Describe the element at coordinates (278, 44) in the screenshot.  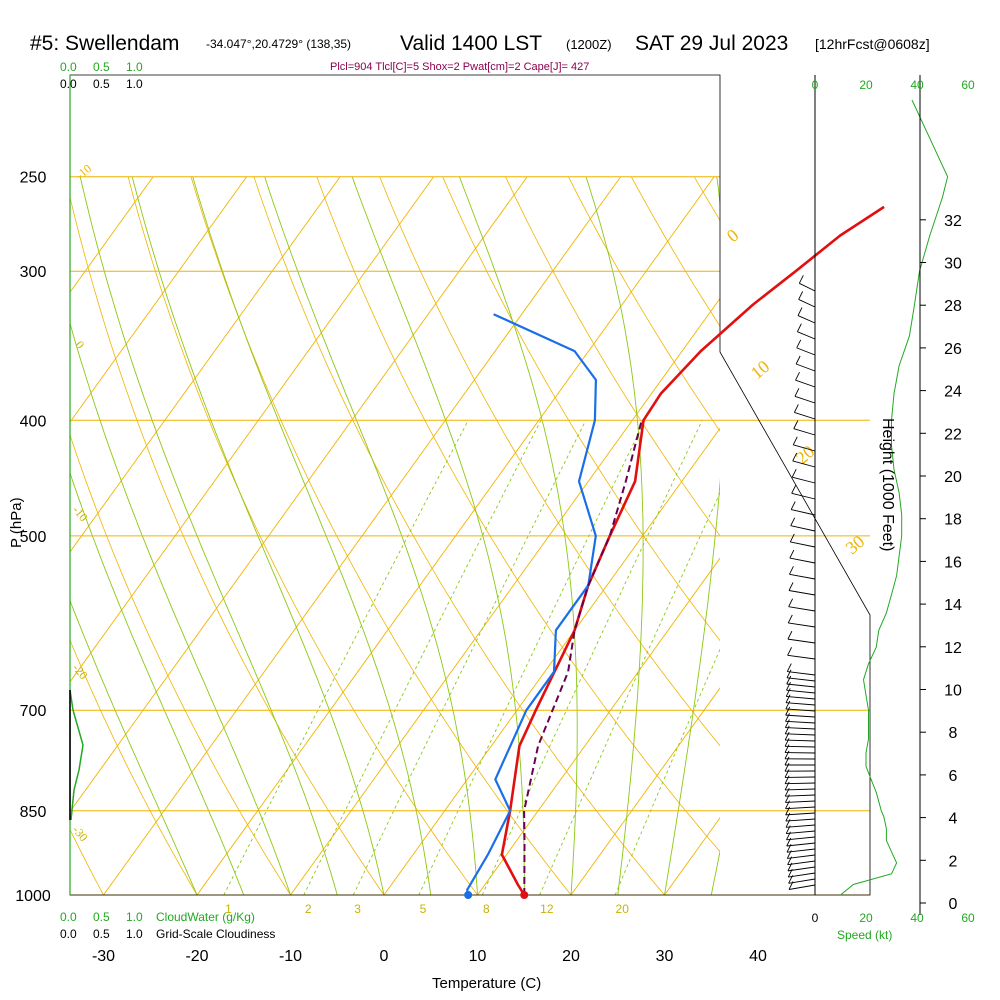
I see `station-coords: -34.047°,20.4729° (138,35)` at that location.